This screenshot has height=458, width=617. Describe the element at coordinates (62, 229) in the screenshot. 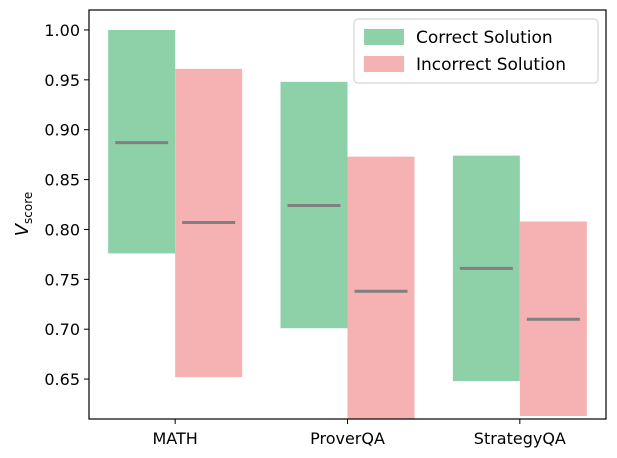

I see `y-tick-label: 0.80` at that location.